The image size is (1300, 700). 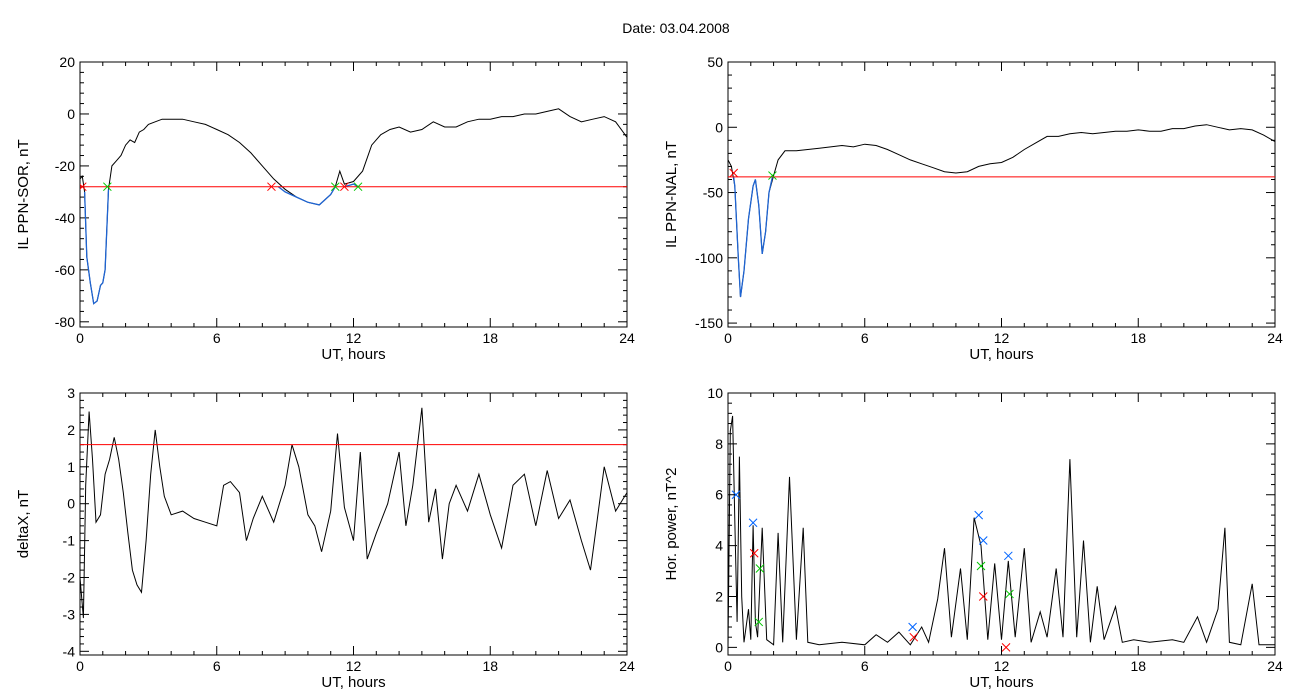 I want to click on page-title: Date: 03.04.2008, so click(x=676, y=28).